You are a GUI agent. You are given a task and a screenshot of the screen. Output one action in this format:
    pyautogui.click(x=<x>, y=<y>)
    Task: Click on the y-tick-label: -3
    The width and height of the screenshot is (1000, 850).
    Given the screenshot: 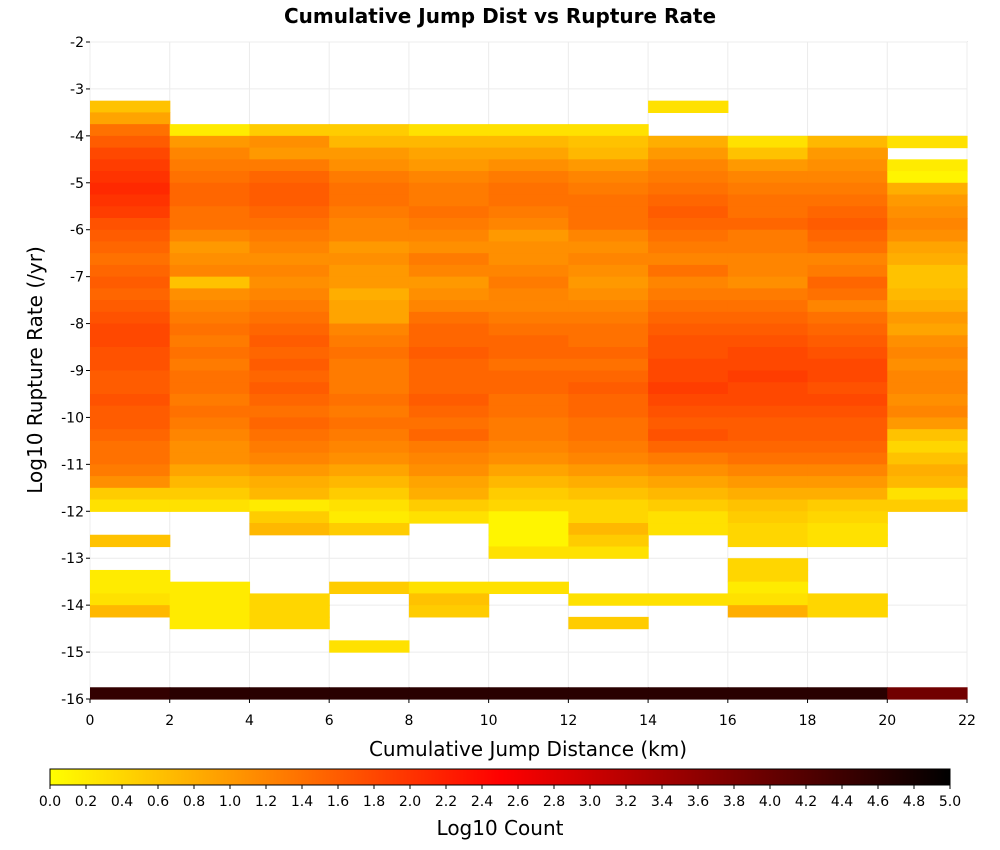 What is the action you would take?
    pyautogui.click(x=77, y=90)
    